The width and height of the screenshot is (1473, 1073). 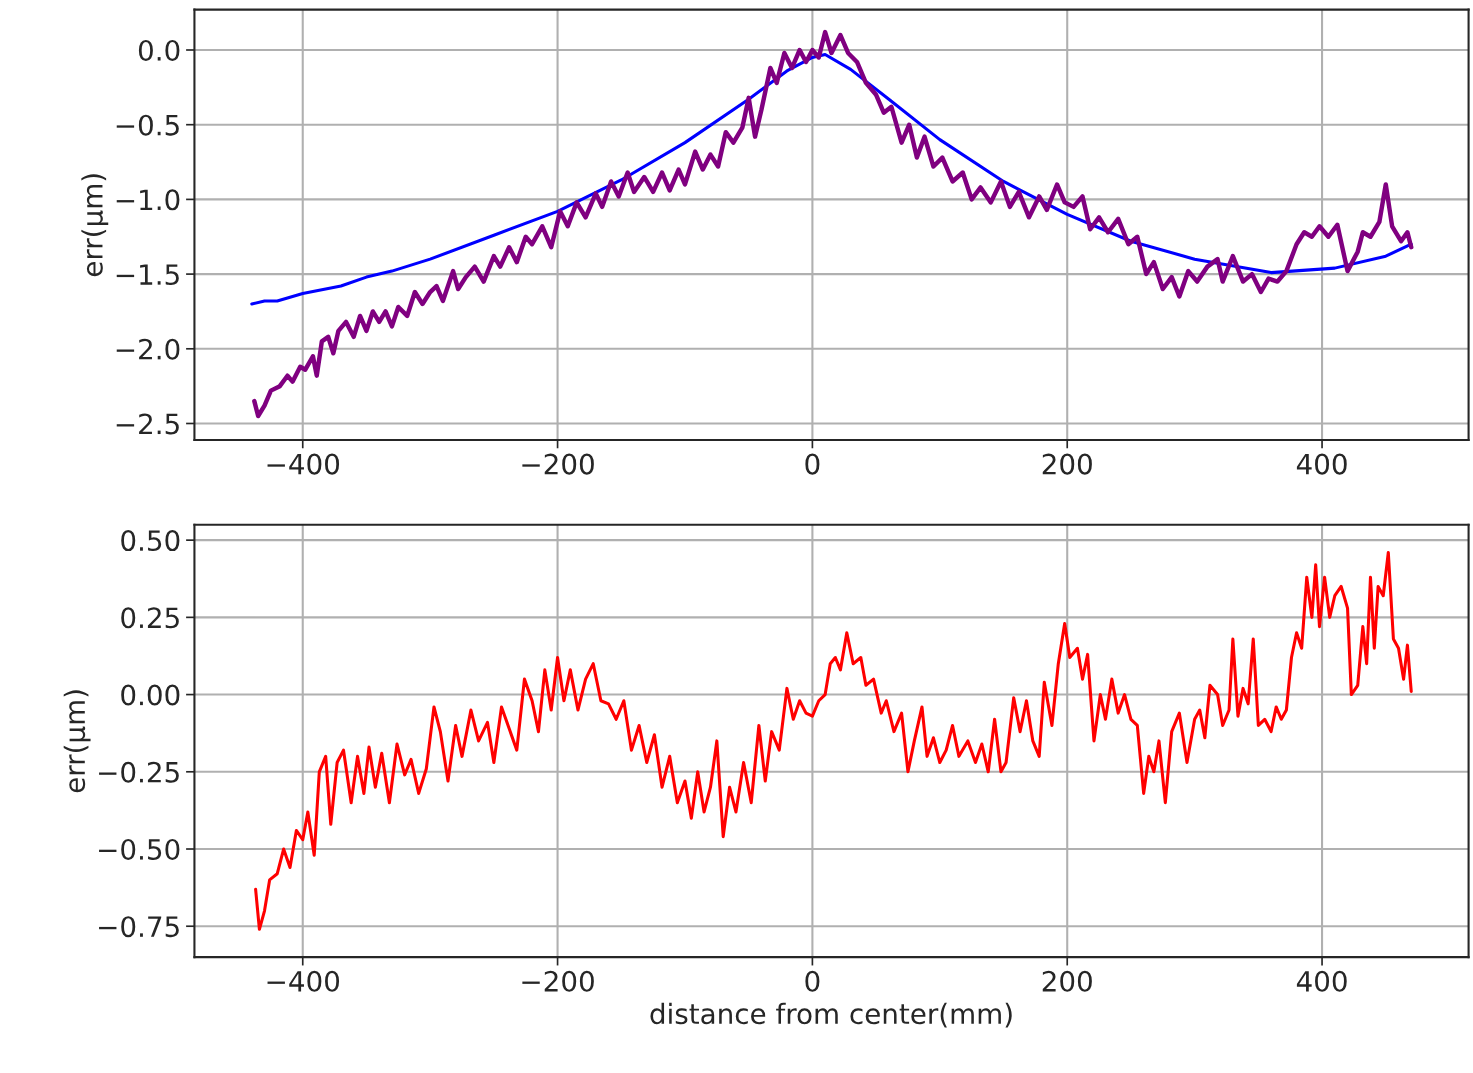 What do you see at coordinates (147, 125) in the screenshot?
I see `y-tick-label: −0.5` at bounding box center [147, 125].